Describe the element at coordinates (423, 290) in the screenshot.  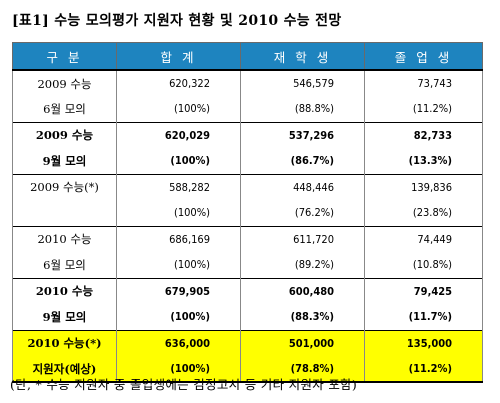
I see `cell-graduates: 79,425` at that location.